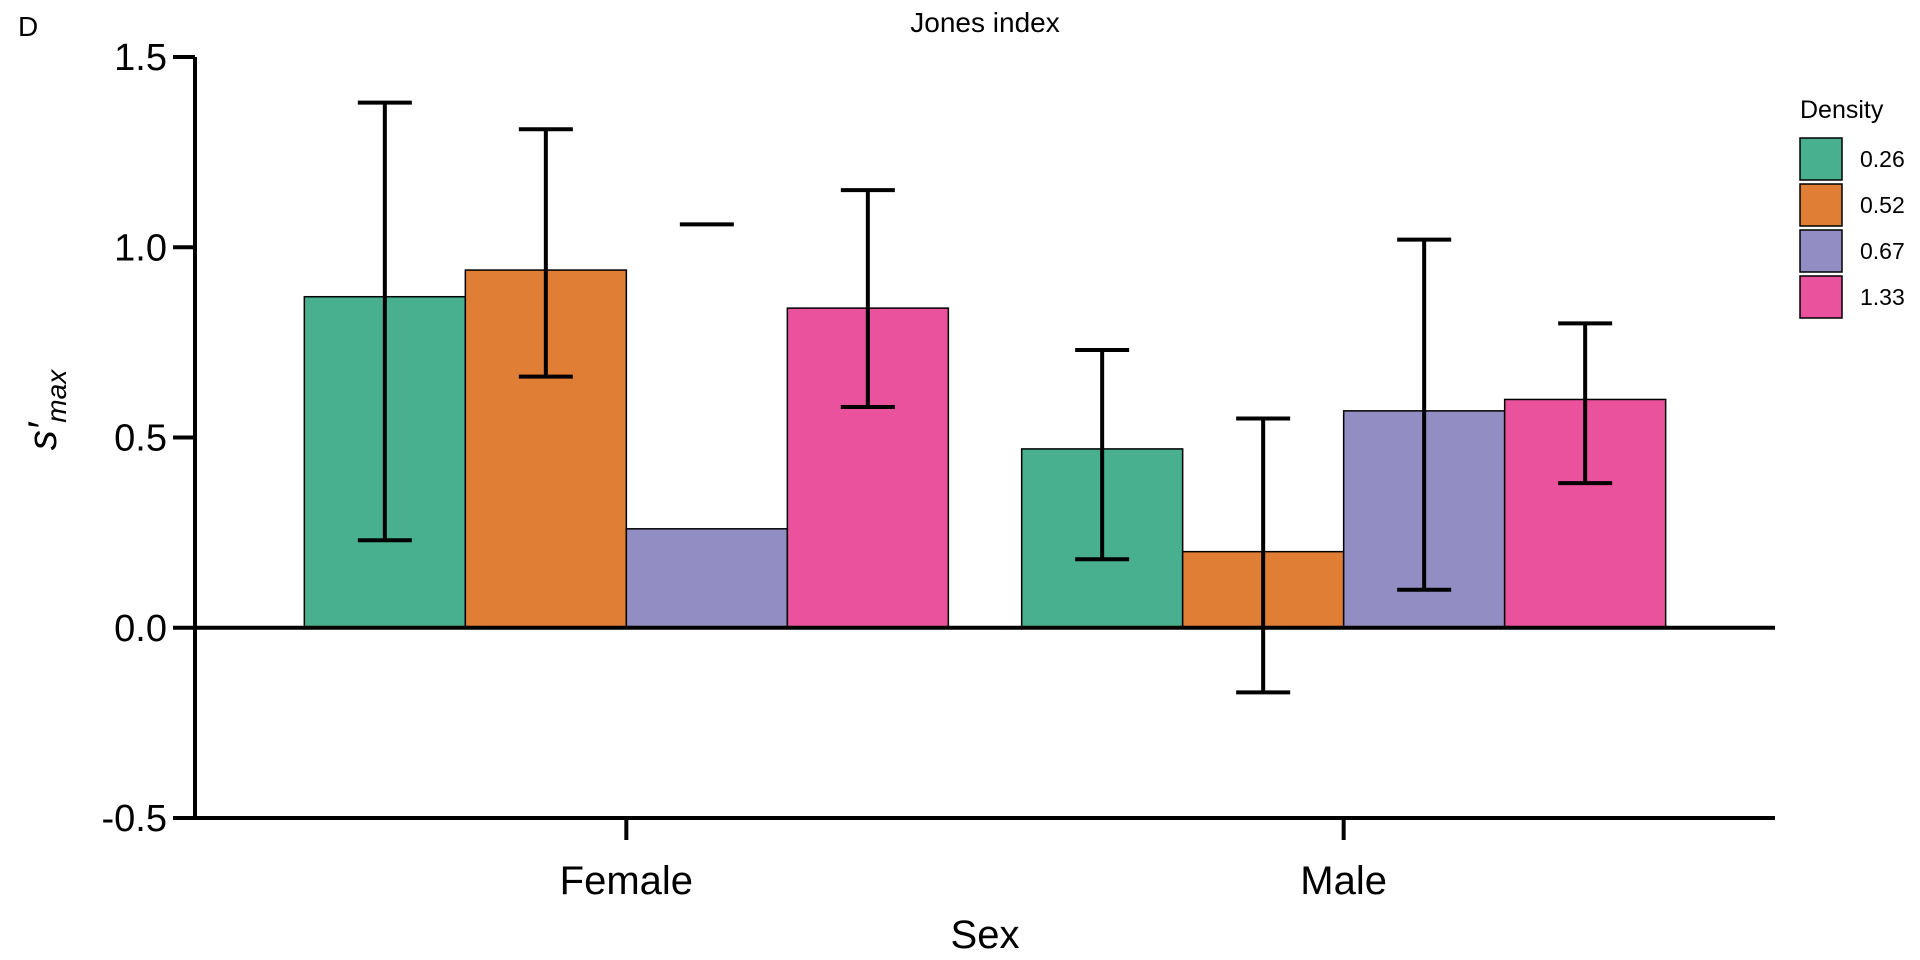 The height and width of the screenshot is (960, 1920). I want to click on x-axis-title: Sex, so click(985, 935).